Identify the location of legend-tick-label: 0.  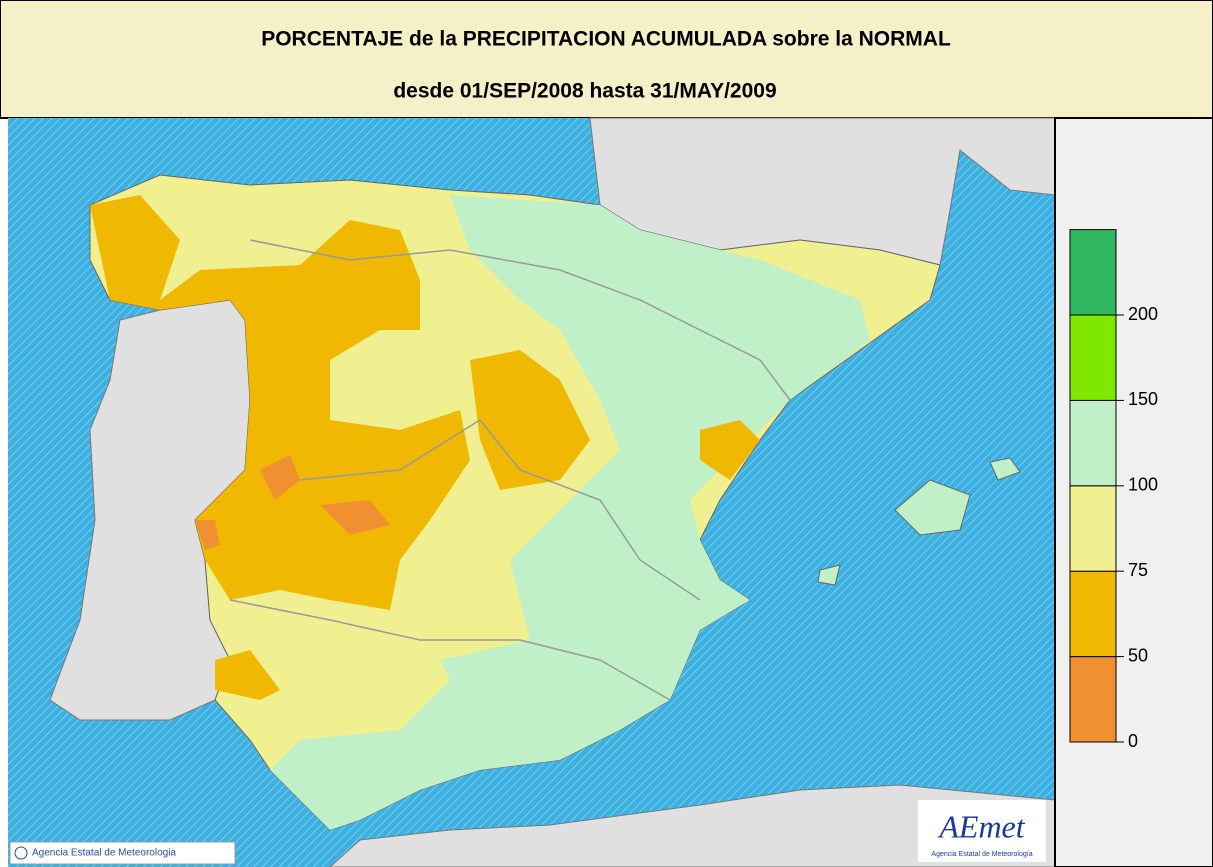
(1133, 741).